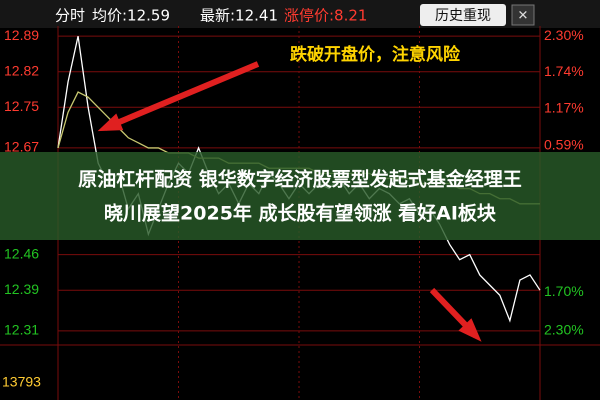  Describe the element at coordinates (21, 70) in the screenshot. I see `y-tick-label: 12.82` at that location.